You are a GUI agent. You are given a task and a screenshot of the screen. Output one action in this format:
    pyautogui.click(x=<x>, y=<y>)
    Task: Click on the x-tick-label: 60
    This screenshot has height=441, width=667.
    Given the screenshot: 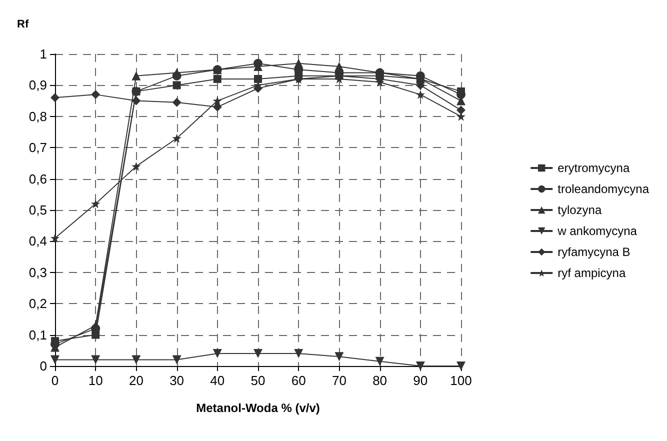 What is the action you would take?
    pyautogui.click(x=298, y=380)
    